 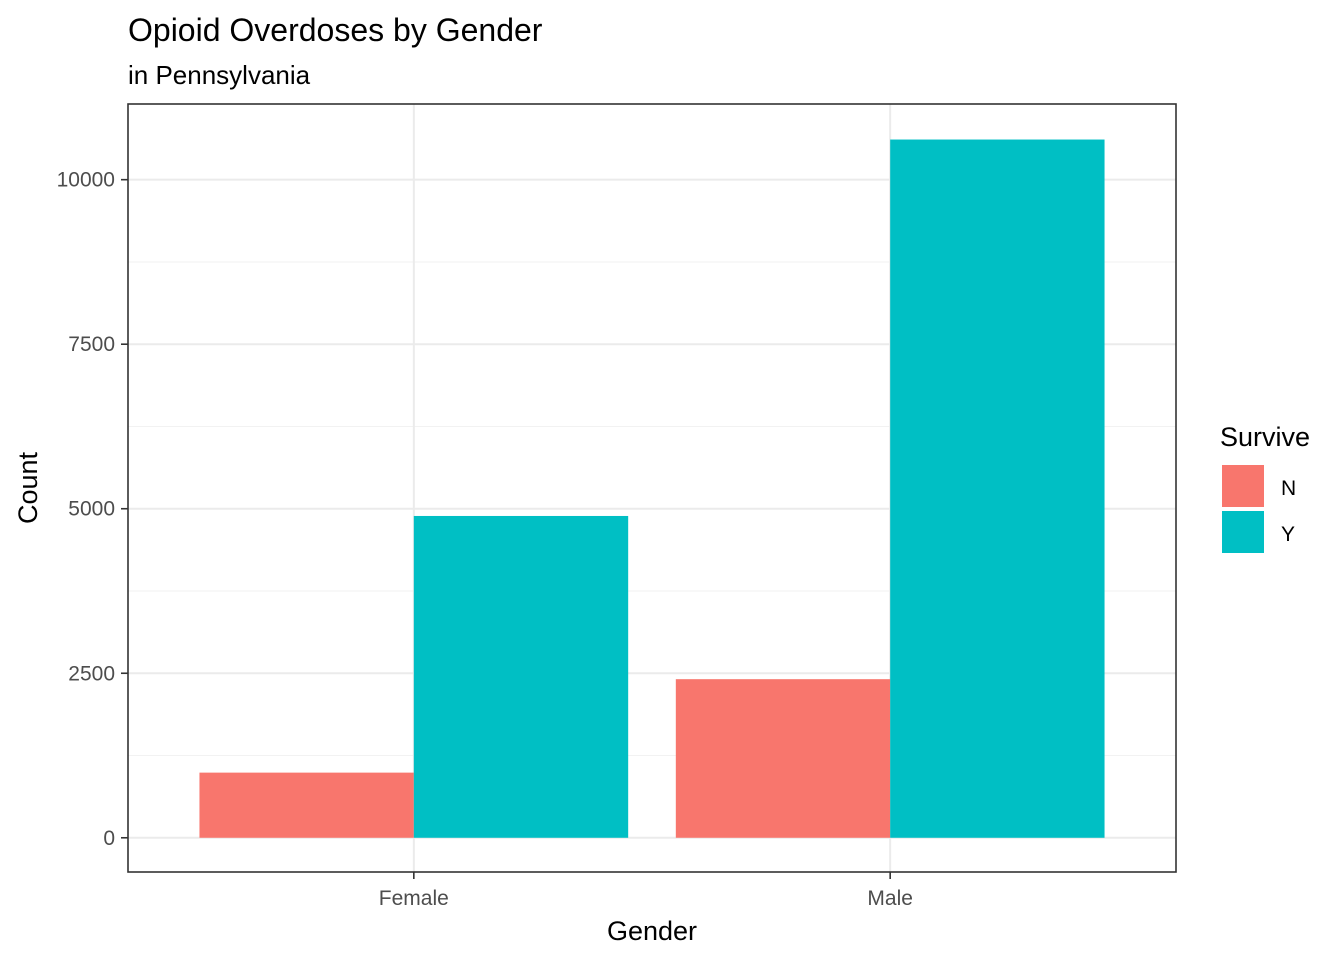 What do you see at coordinates (783, 758) in the screenshot?
I see `bar-male-n` at bounding box center [783, 758].